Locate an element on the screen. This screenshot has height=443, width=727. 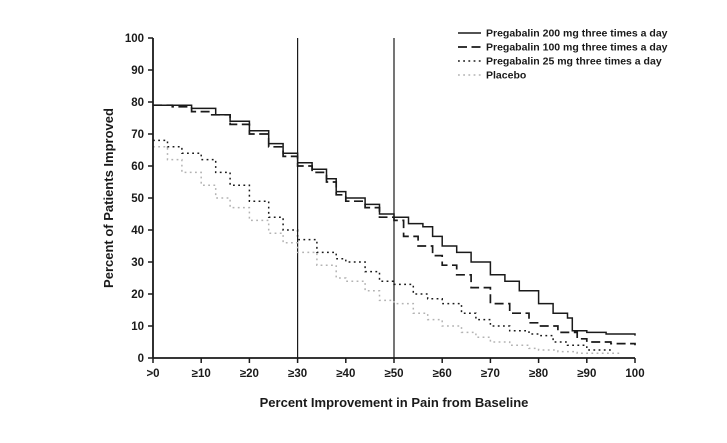
y-tick-label: 80 is located at coordinates (137, 103).